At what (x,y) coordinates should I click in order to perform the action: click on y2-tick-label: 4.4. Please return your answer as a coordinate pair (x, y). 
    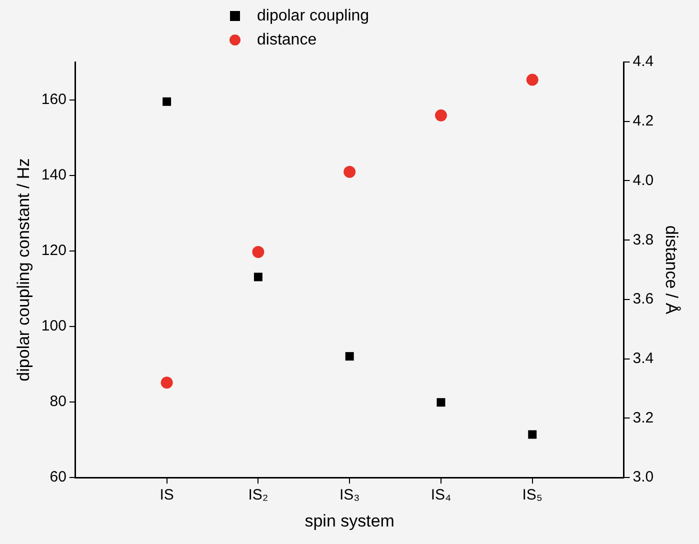
    Looking at the image, I should click on (643, 61).